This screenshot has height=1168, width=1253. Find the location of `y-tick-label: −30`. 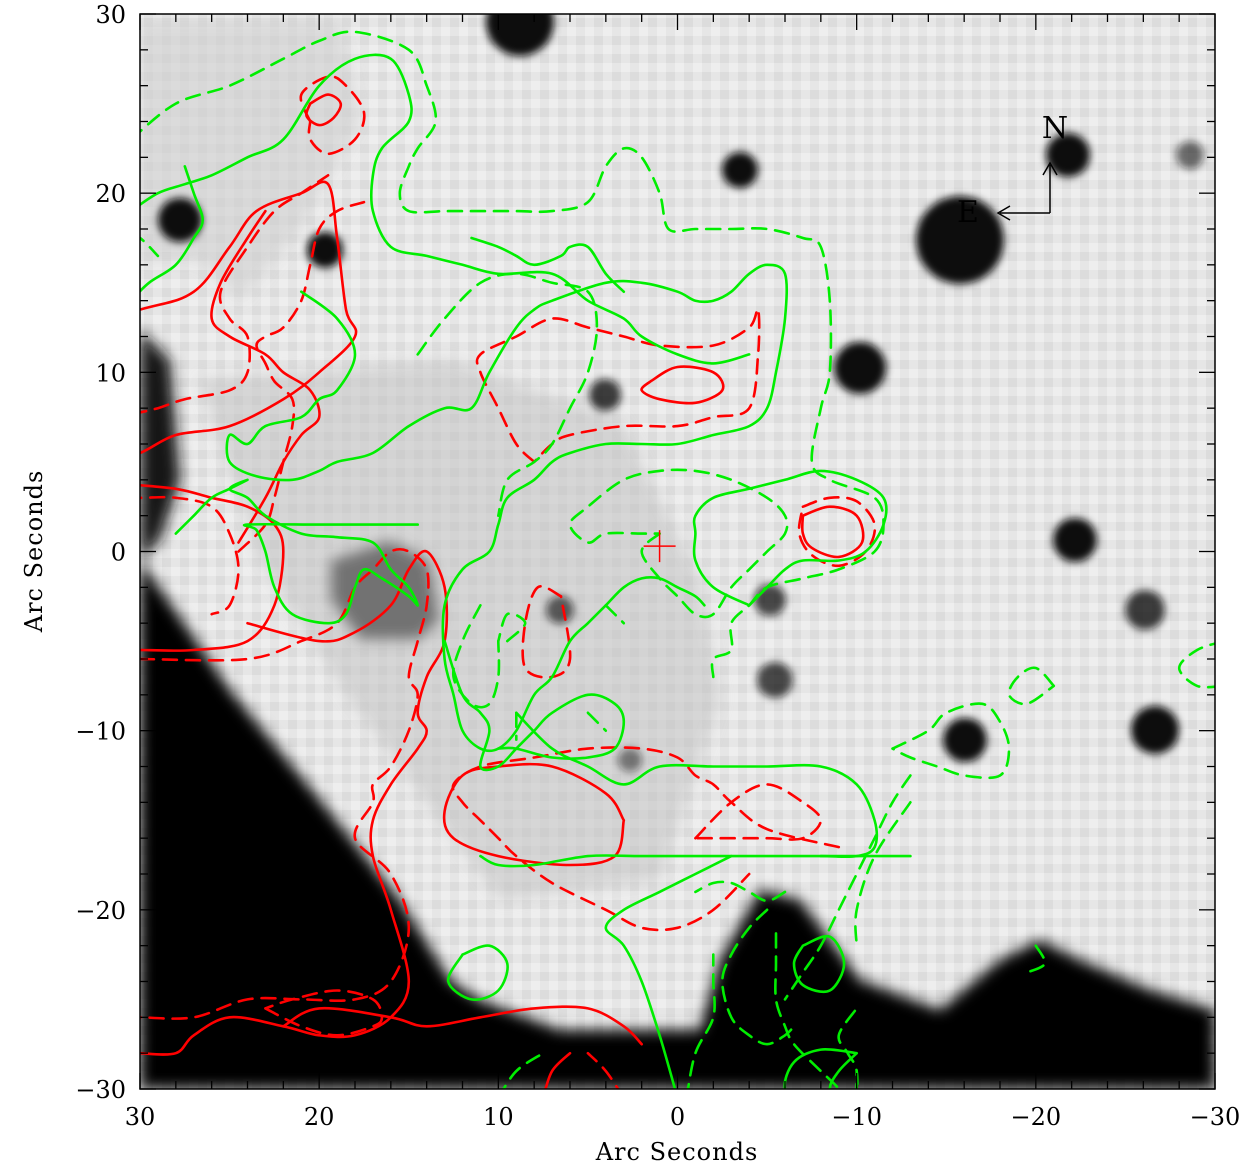

y-tick-label: −30 is located at coordinates (100, 1090).